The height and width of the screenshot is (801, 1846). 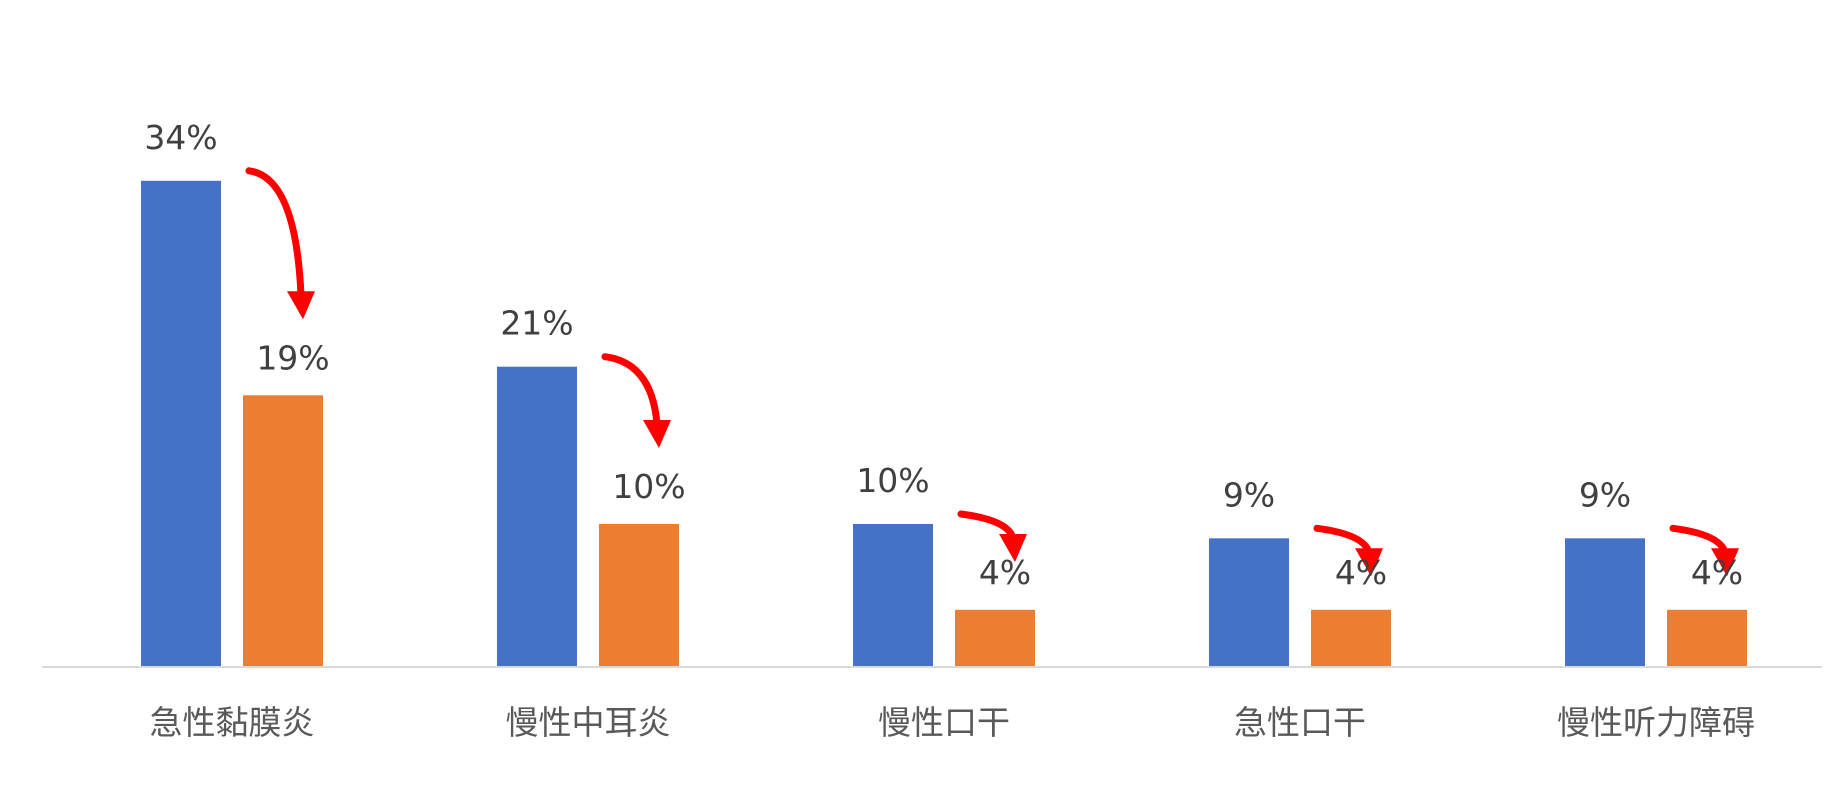 I want to click on data-label-series1-1: 21%, so click(x=536, y=323).